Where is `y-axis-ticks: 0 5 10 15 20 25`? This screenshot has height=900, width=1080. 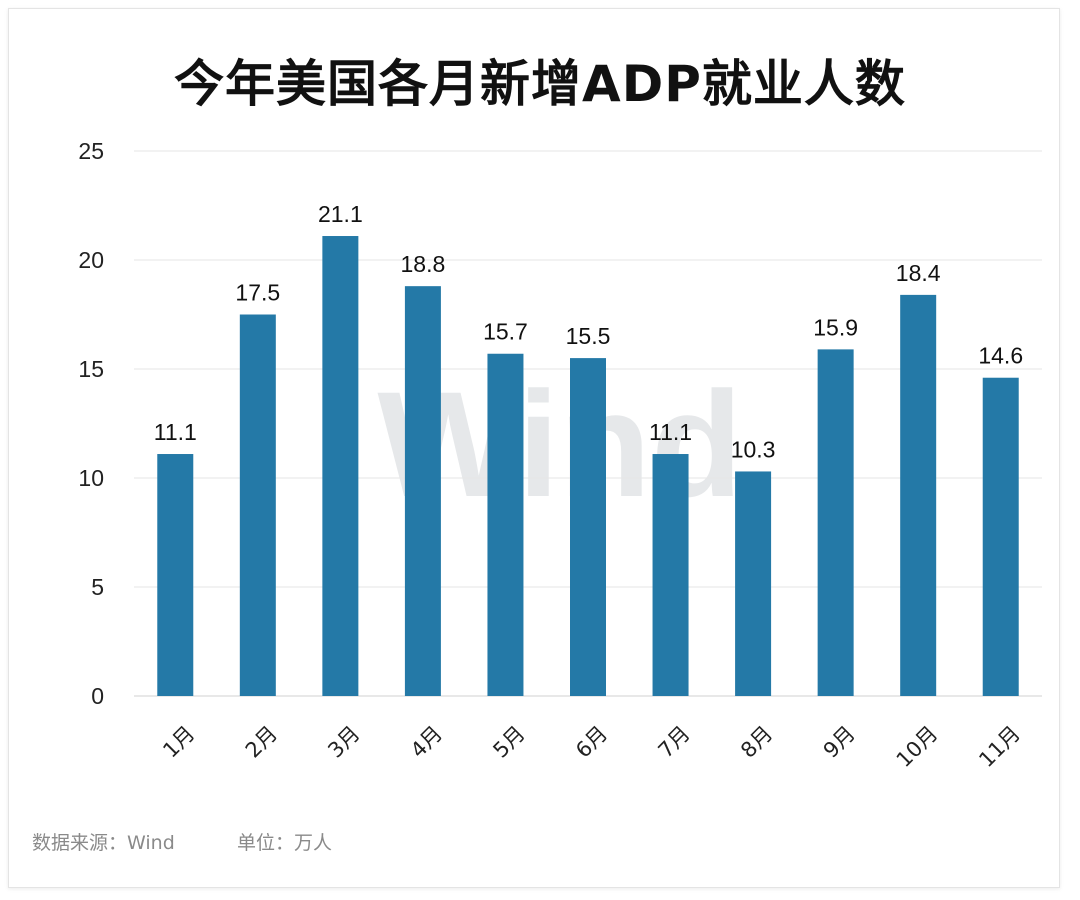
y-axis-ticks: 0 5 10 15 20 25 is located at coordinates (91, 423).